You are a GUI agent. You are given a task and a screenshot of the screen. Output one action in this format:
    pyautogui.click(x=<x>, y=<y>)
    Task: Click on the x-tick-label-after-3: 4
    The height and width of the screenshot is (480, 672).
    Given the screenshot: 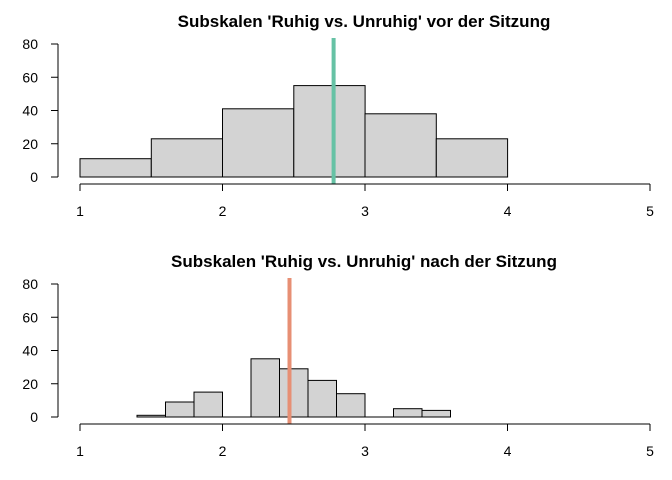 What is the action you would take?
    pyautogui.click(x=508, y=451)
    